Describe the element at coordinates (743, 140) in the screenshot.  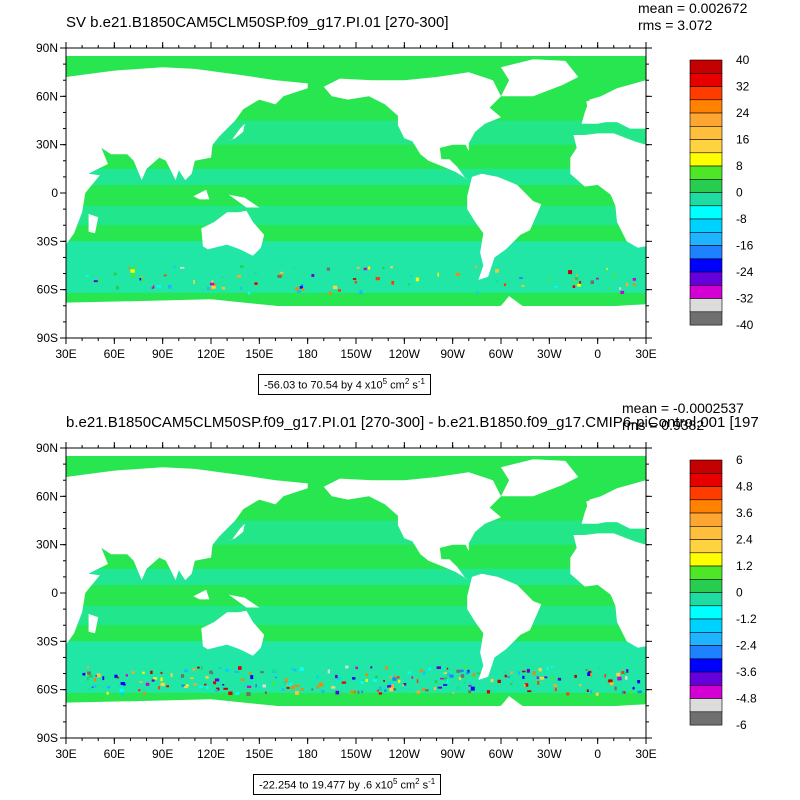
I see `colorbar-label: 16` at that location.